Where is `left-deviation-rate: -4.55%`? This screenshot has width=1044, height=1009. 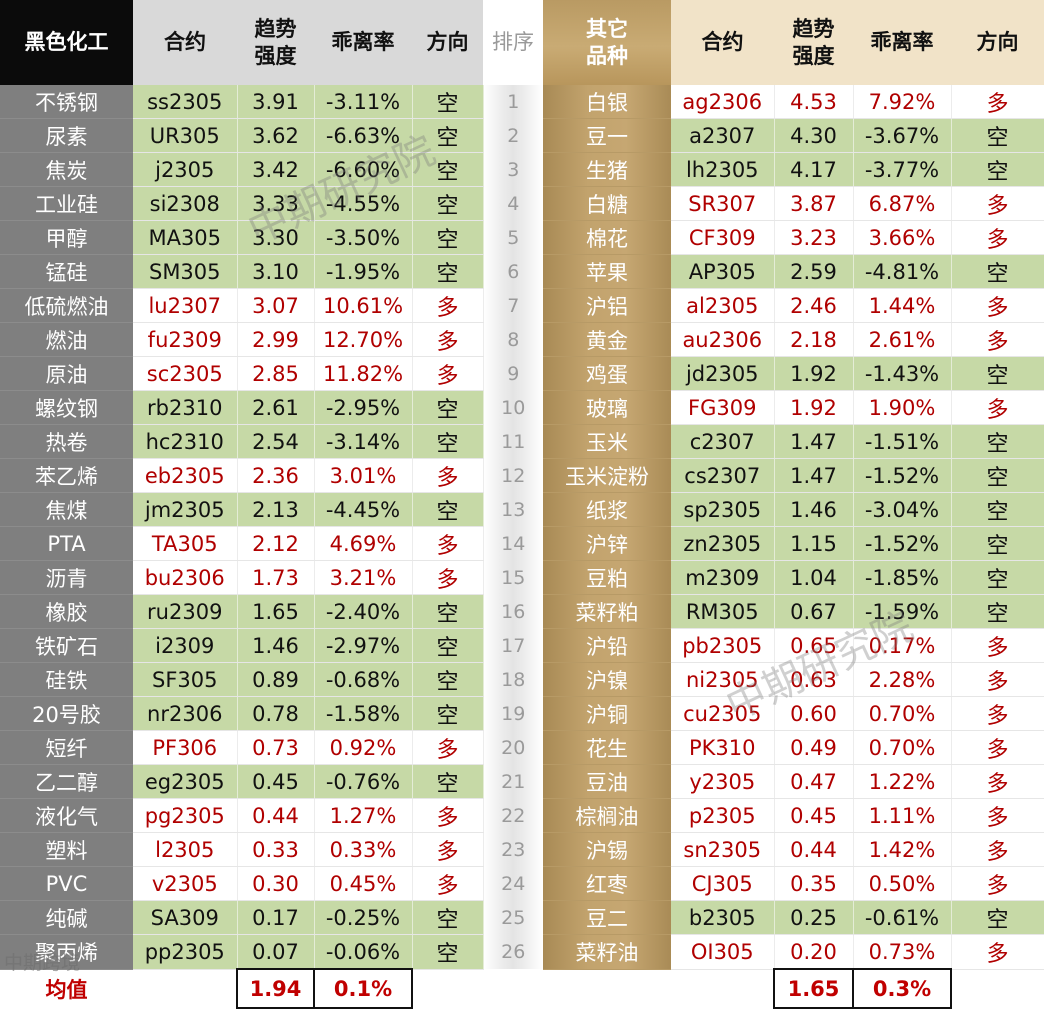 left-deviation-rate: -4.55% is located at coordinates (363, 203).